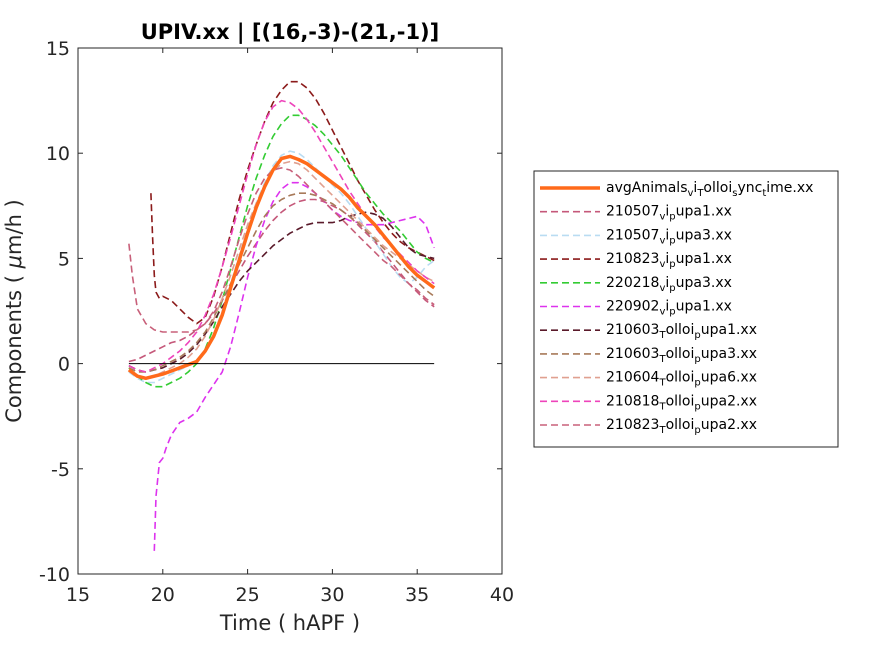 Image resolution: width=891 pixels, height=645 pixels. What do you see at coordinates (163, 595) in the screenshot?
I see `x-tick-label: 20` at bounding box center [163, 595].